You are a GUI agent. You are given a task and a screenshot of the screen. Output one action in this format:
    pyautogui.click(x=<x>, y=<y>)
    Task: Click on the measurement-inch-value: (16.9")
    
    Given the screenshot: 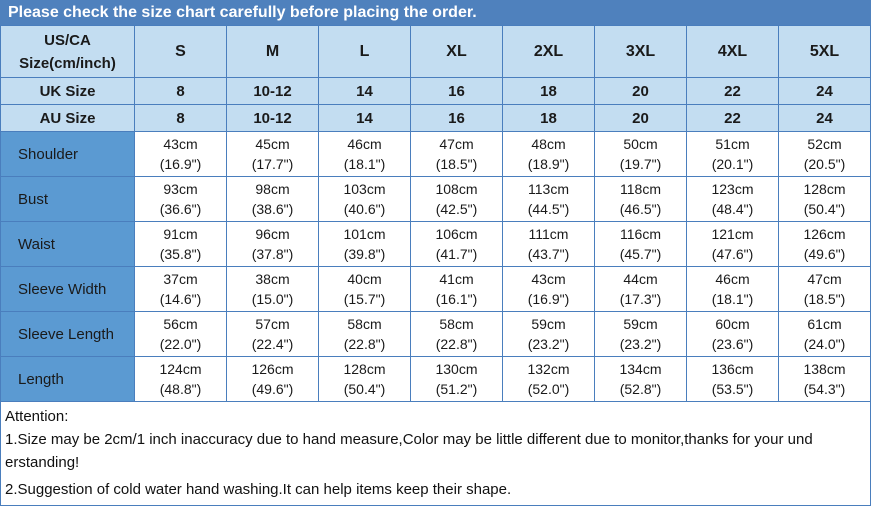 What is the action you would take?
    pyautogui.click(x=548, y=299)
    